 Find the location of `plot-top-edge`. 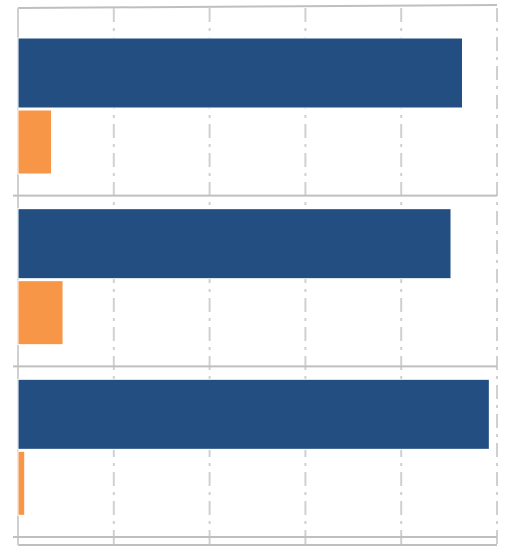

plot-top-edge is located at coordinates (257, 6).